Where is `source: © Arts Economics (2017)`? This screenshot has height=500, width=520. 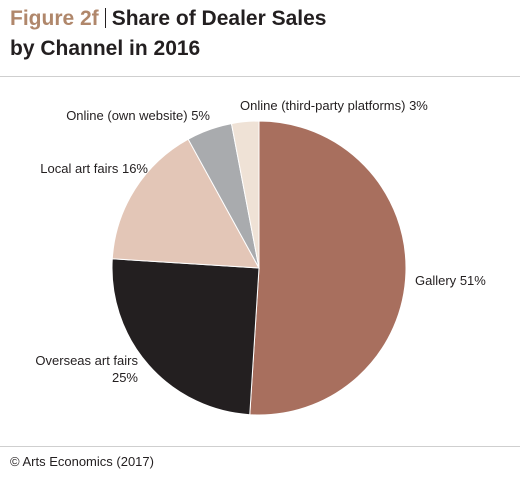 source: © Arts Economics (2017) is located at coordinates (82, 461).